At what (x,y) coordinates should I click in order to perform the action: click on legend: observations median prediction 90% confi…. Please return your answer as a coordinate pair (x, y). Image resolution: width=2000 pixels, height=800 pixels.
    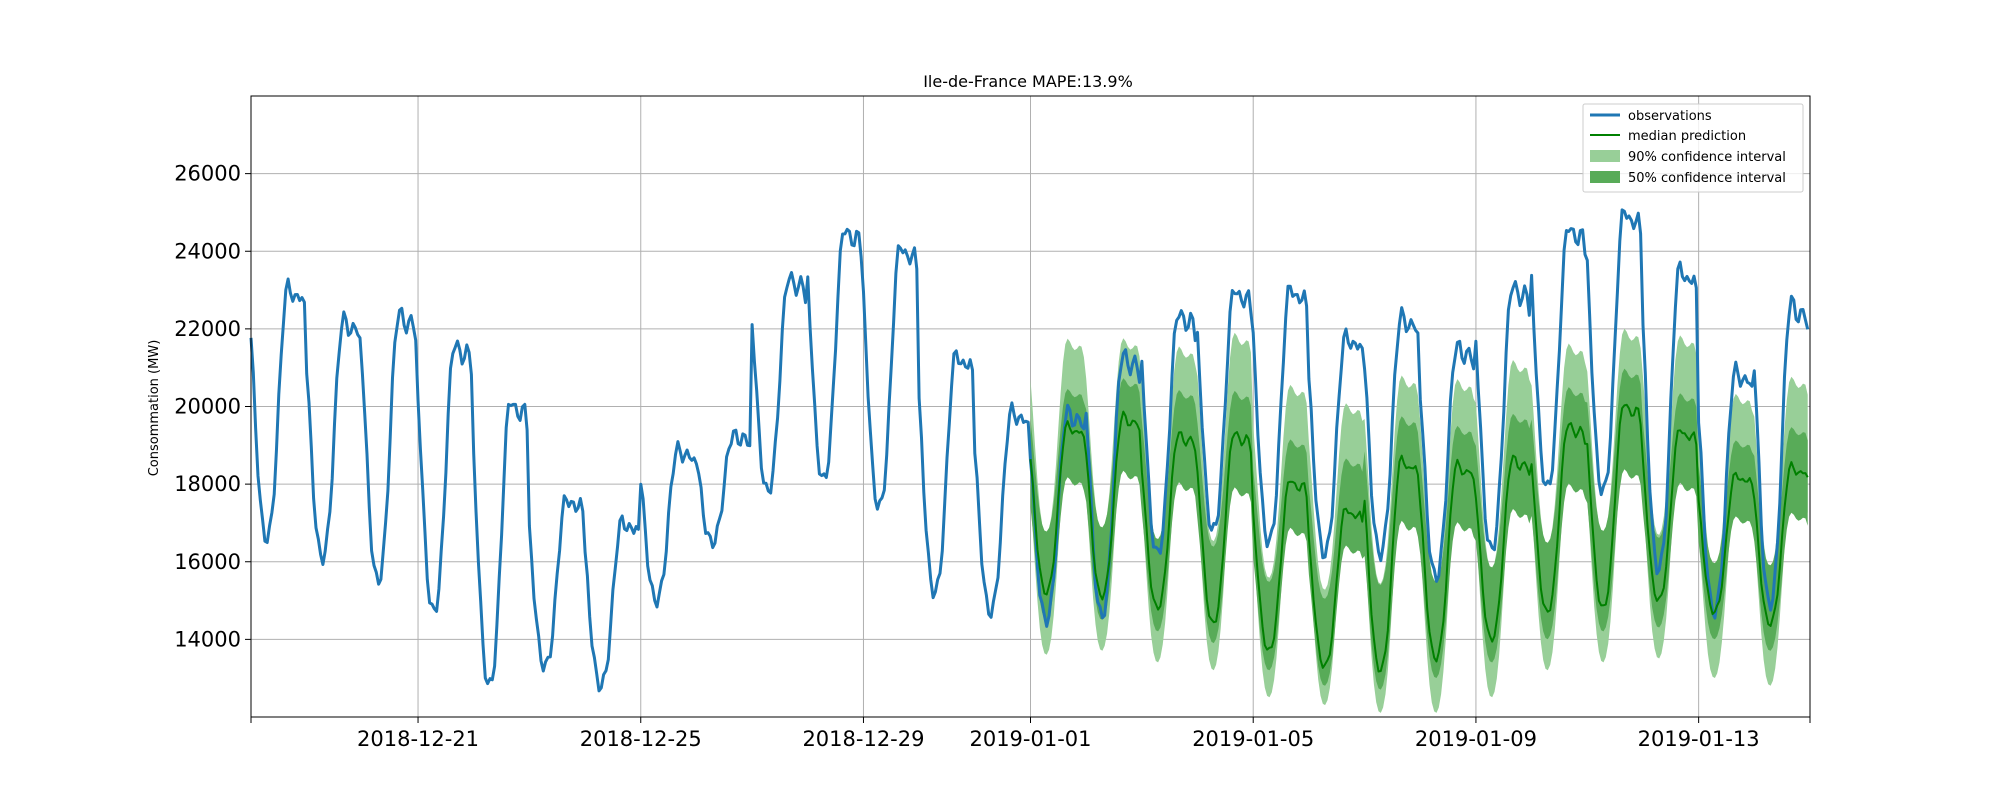
    Looking at the image, I should click on (1693, 148).